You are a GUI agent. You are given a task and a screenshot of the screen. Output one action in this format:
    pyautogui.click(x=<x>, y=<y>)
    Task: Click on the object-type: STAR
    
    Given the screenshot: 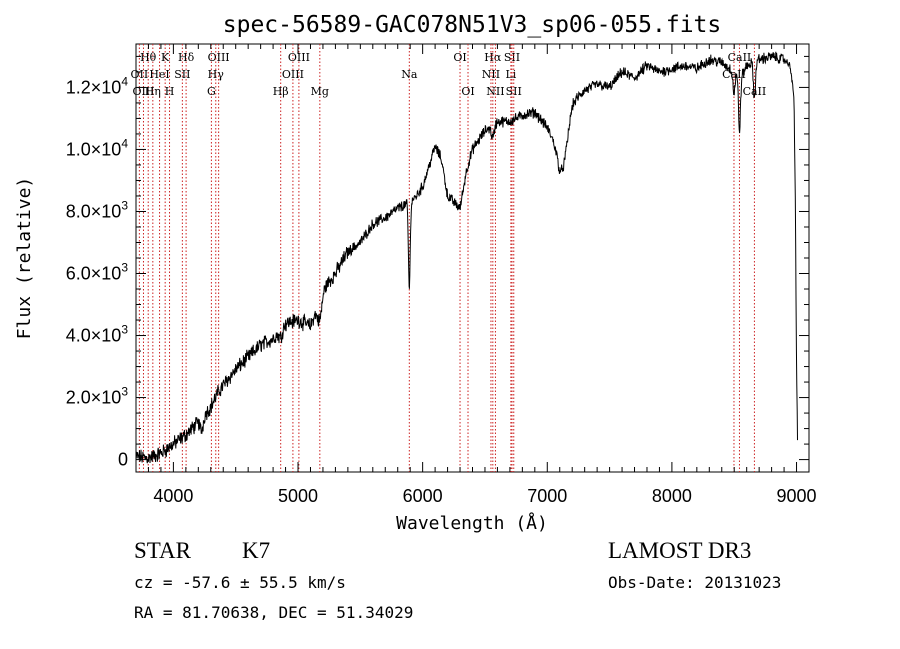 What is the action you would take?
    pyautogui.click(x=162, y=550)
    